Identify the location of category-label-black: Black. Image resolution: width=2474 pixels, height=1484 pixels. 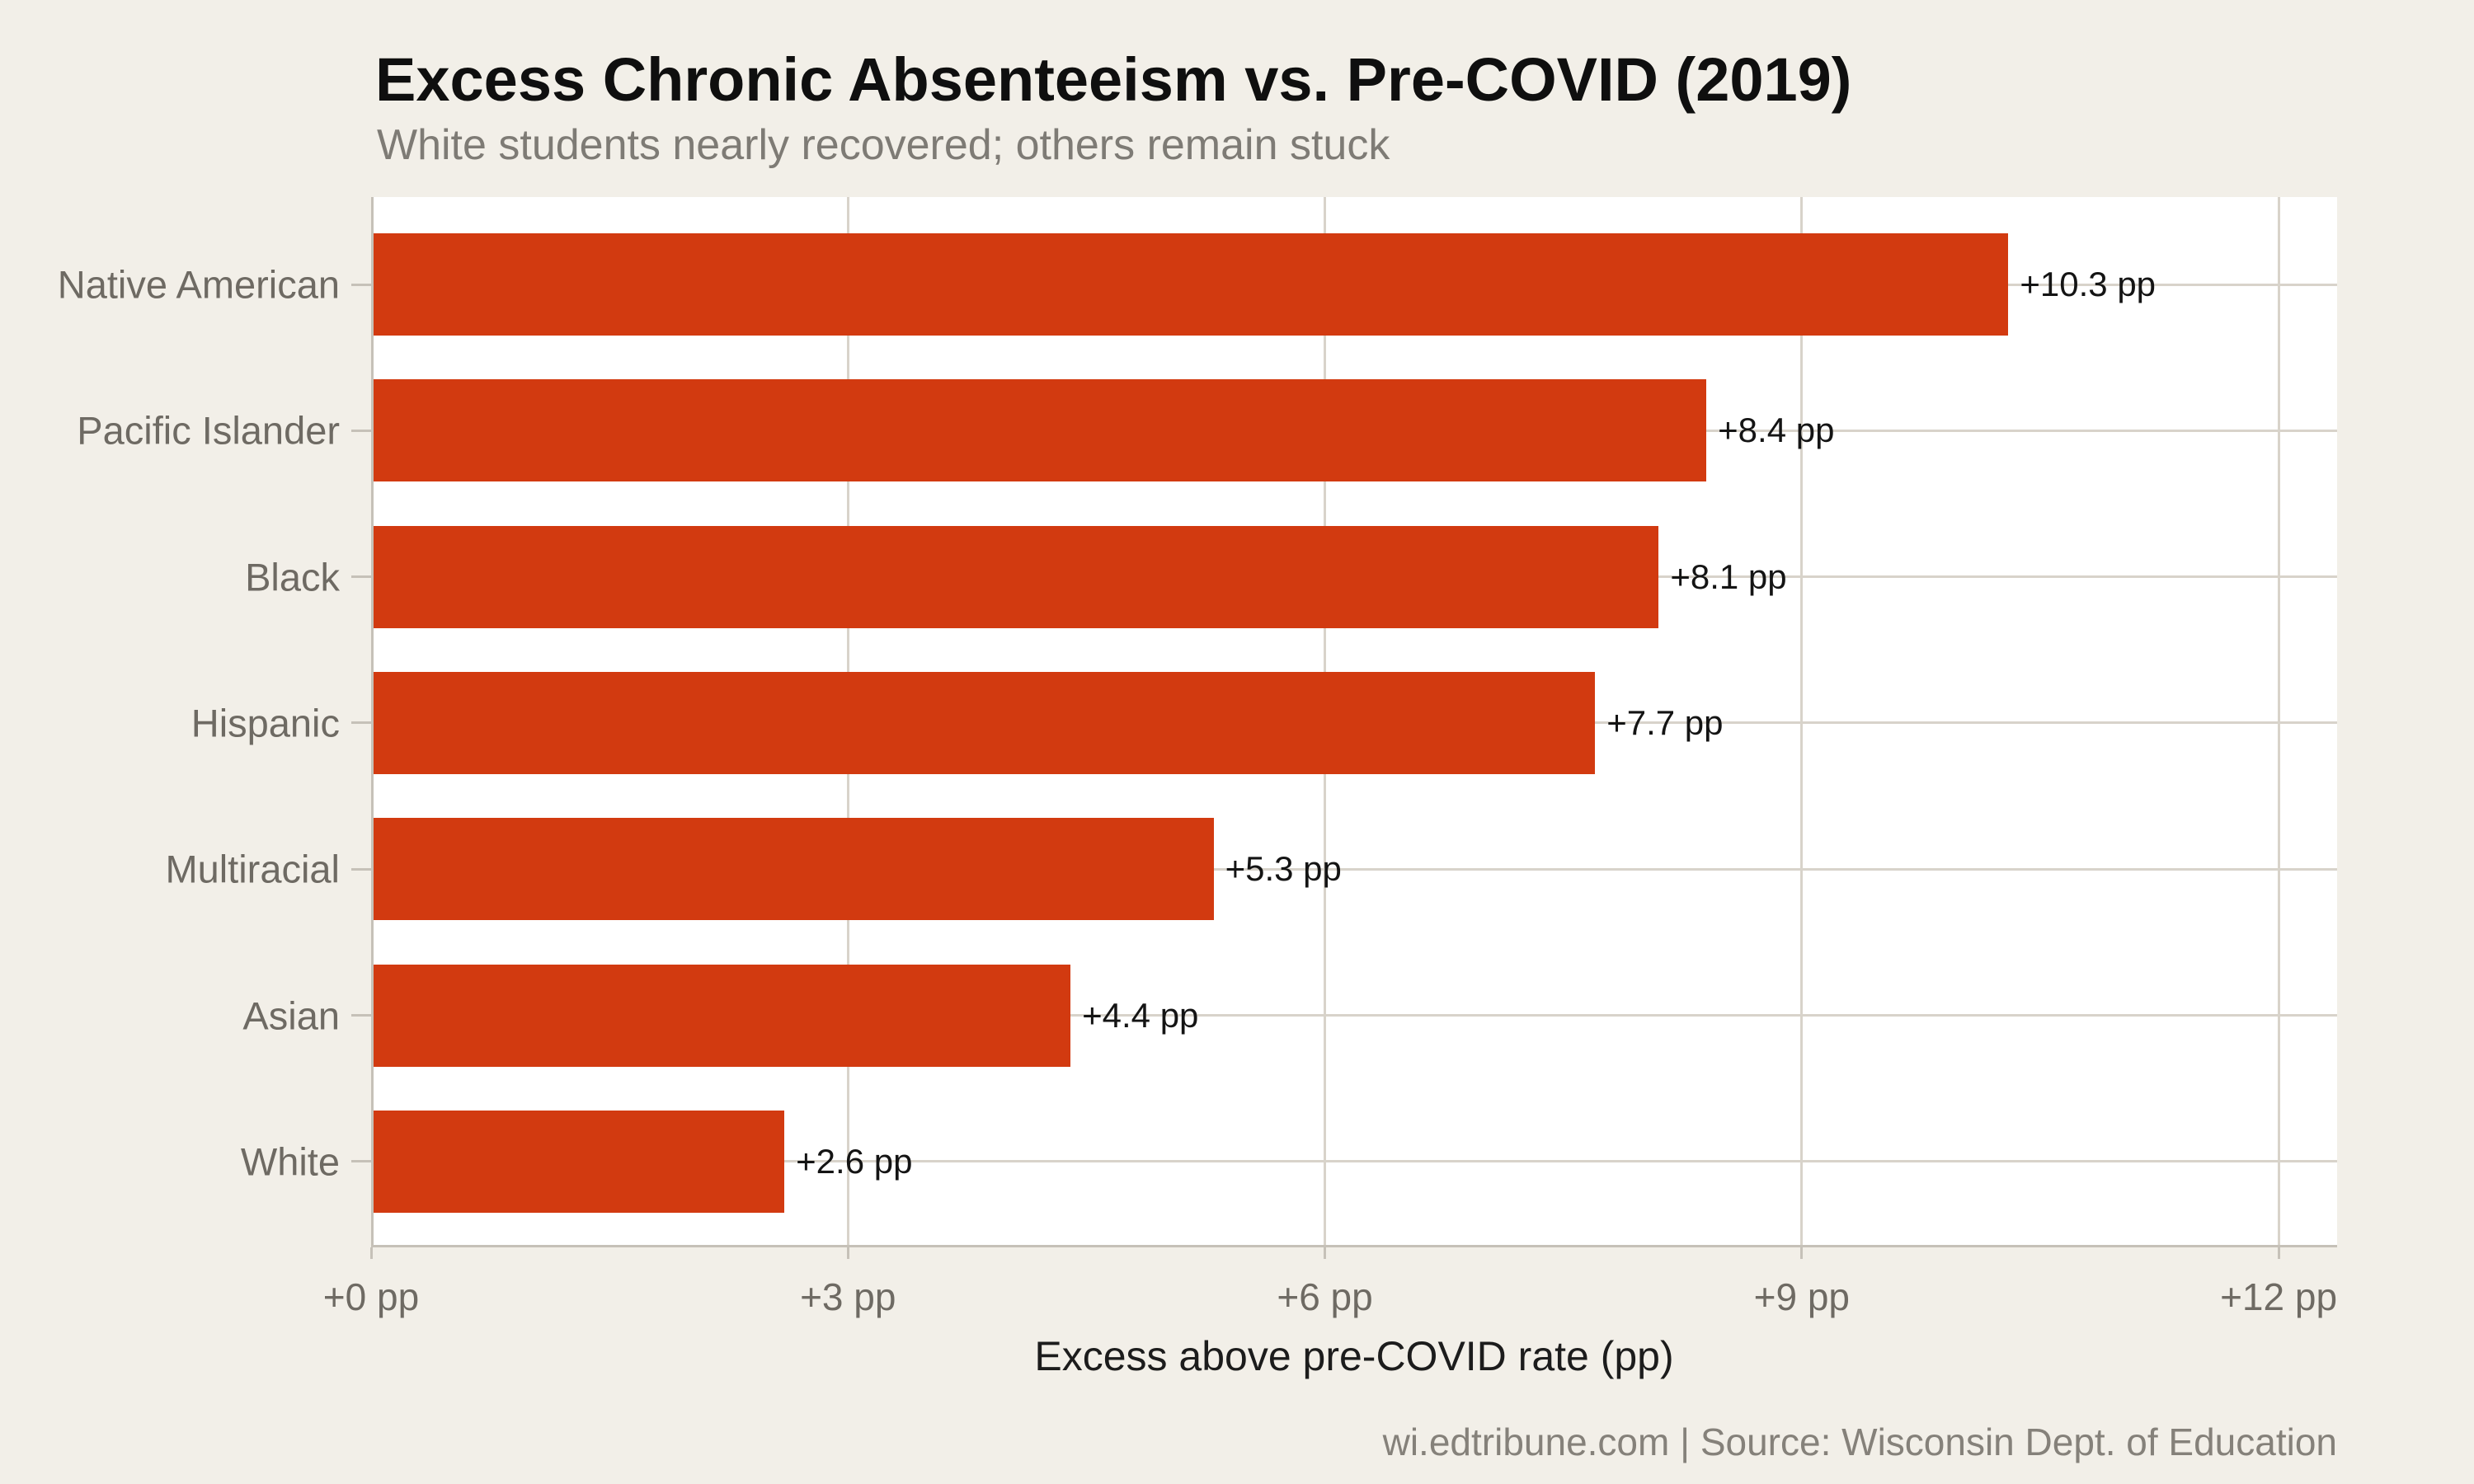
(292, 577).